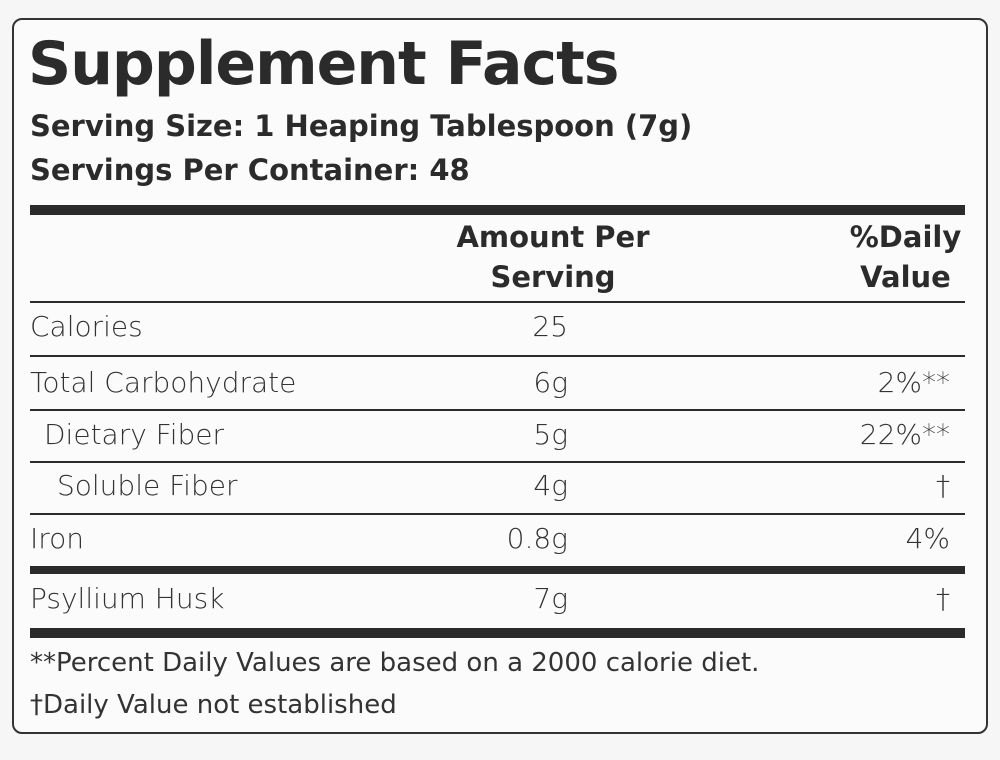  What do you see at coordinates (134, 434) in the screenshot?
I see `row-name: Dietary Fiber` at bounding box center [134, 434].